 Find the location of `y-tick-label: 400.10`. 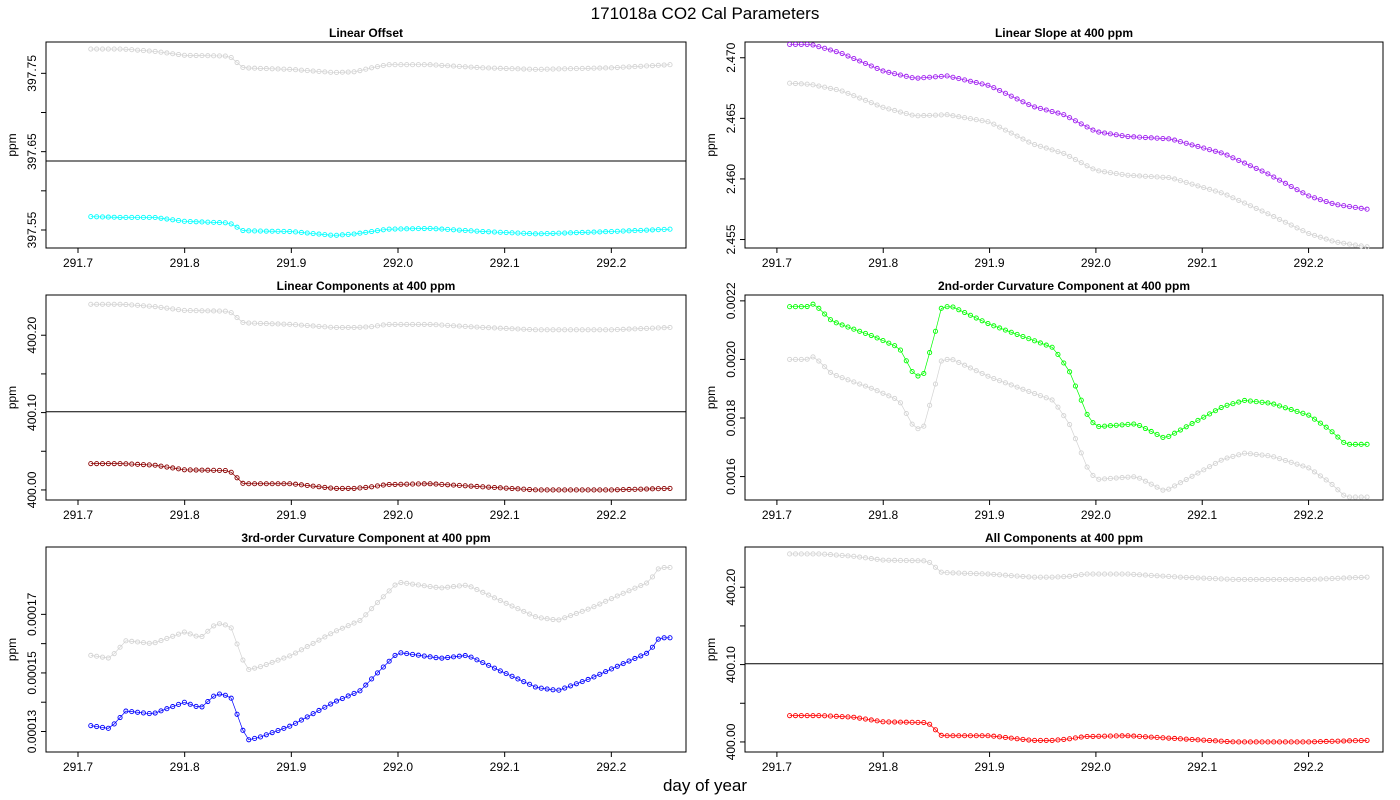

y-tick-label: 400.10 is located at coordinates (731, 664).